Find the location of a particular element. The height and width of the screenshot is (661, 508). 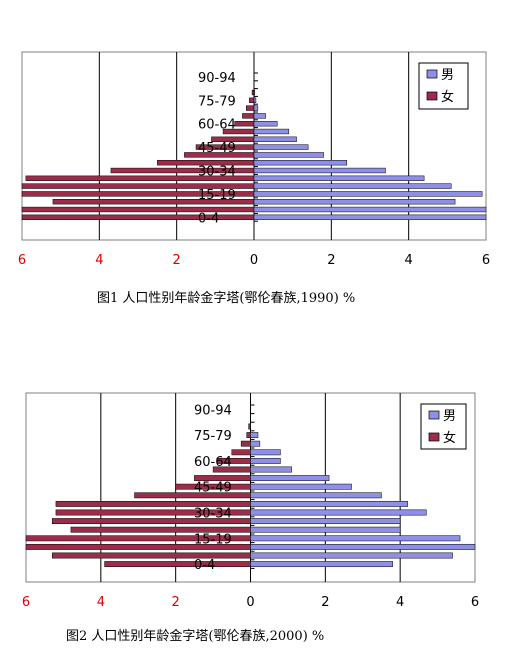

figure-caption: 图1 人口性别年龄金字塔(鄂伦春族,1990) % is located at coordinates (226, 298).